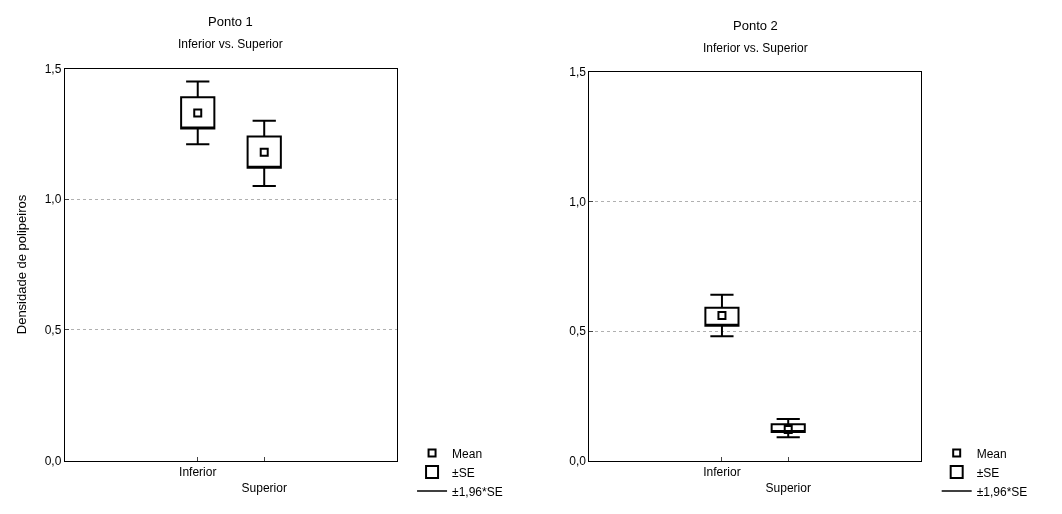  I want to click on y-axis-title: Densidade de polipeiros, so click(21, 264).